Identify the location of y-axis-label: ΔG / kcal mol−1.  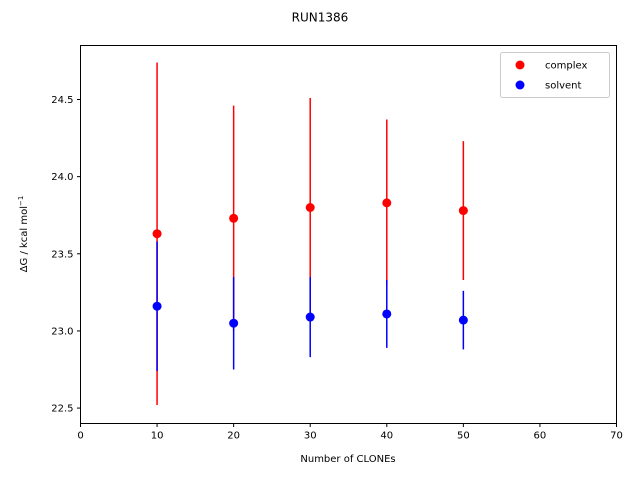
(23, 234).